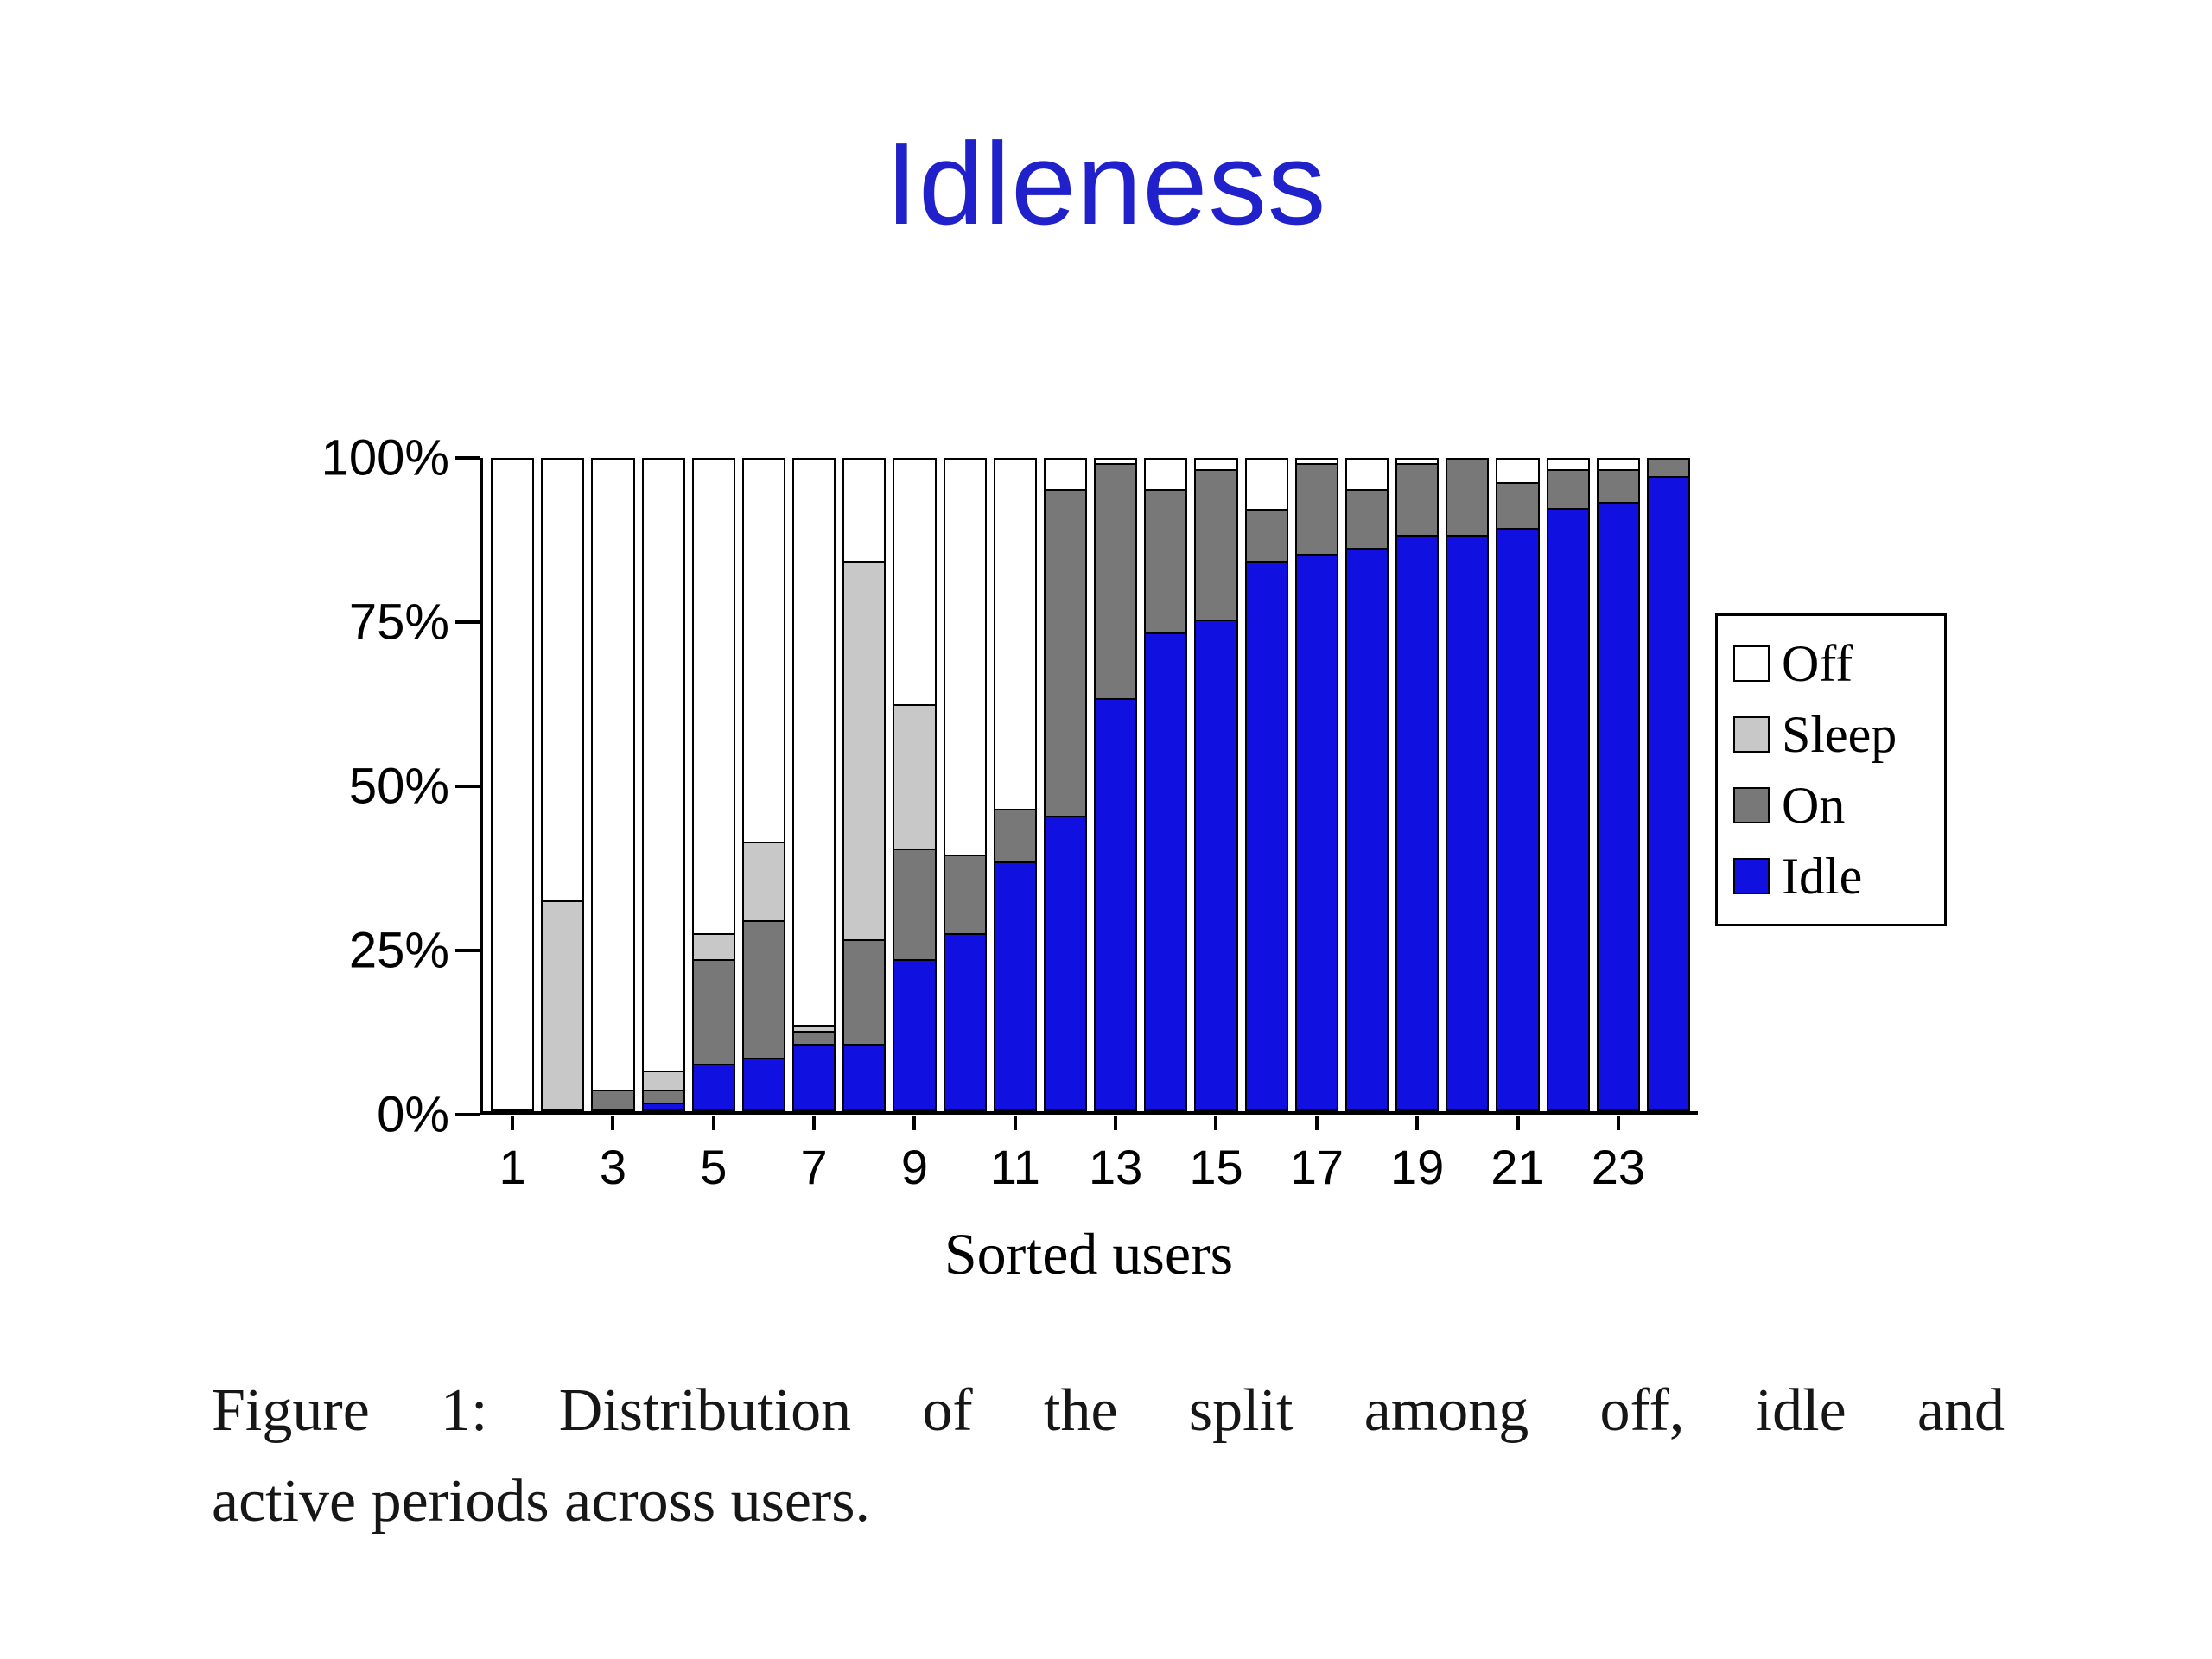 This screenshot has height=1659, width=2212. I want to click on x-tick-label: 5, so click(714, 1167).